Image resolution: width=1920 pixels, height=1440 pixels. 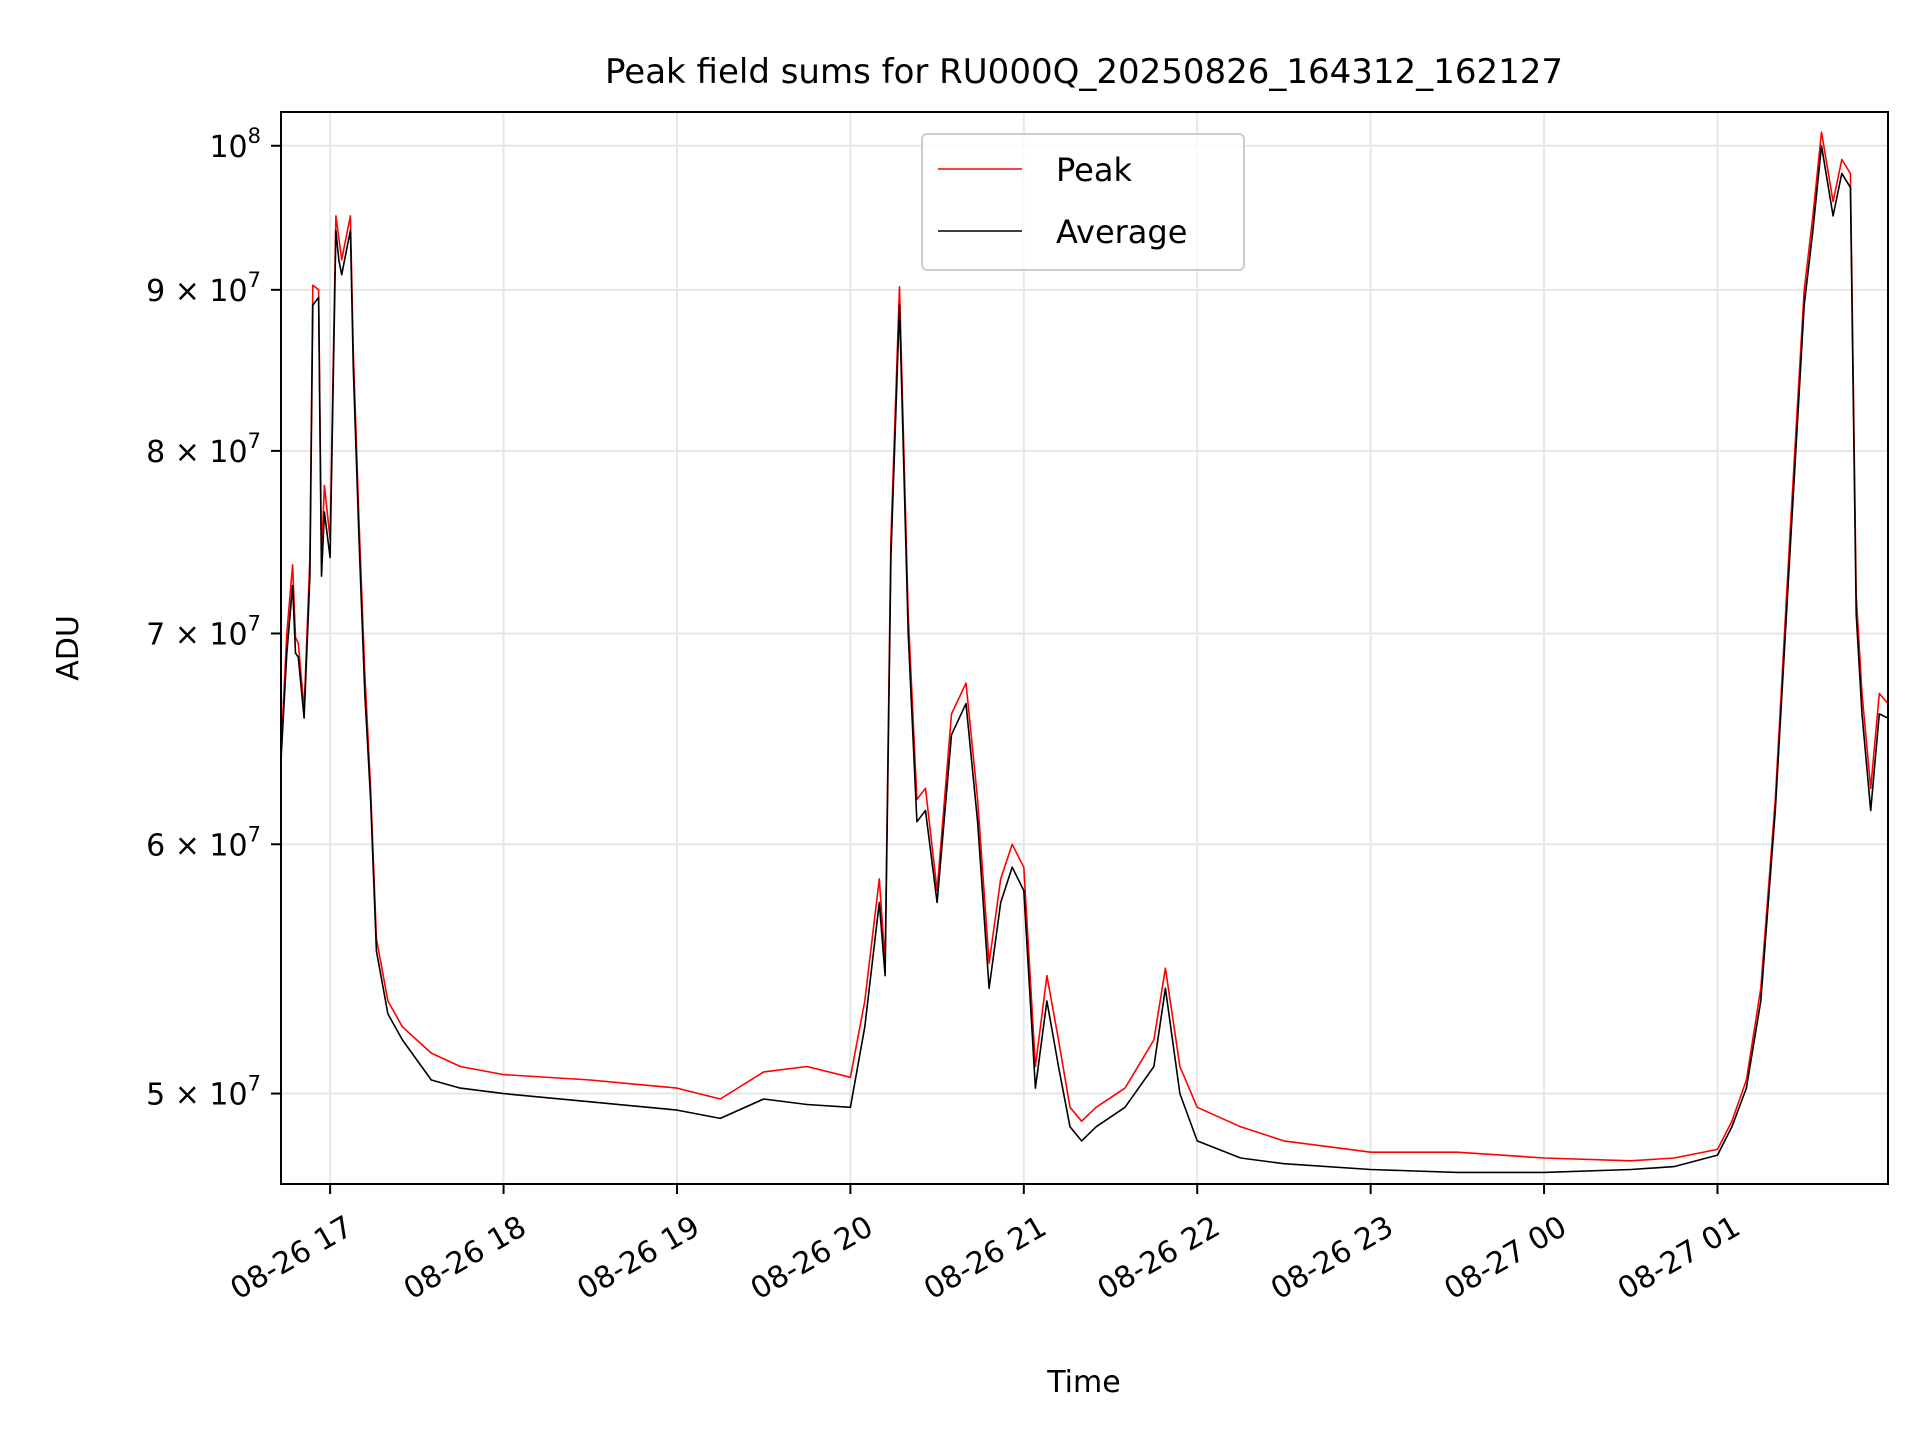 I want to click on y-tick-label: 7 × 107, so click(x=203, y=631).